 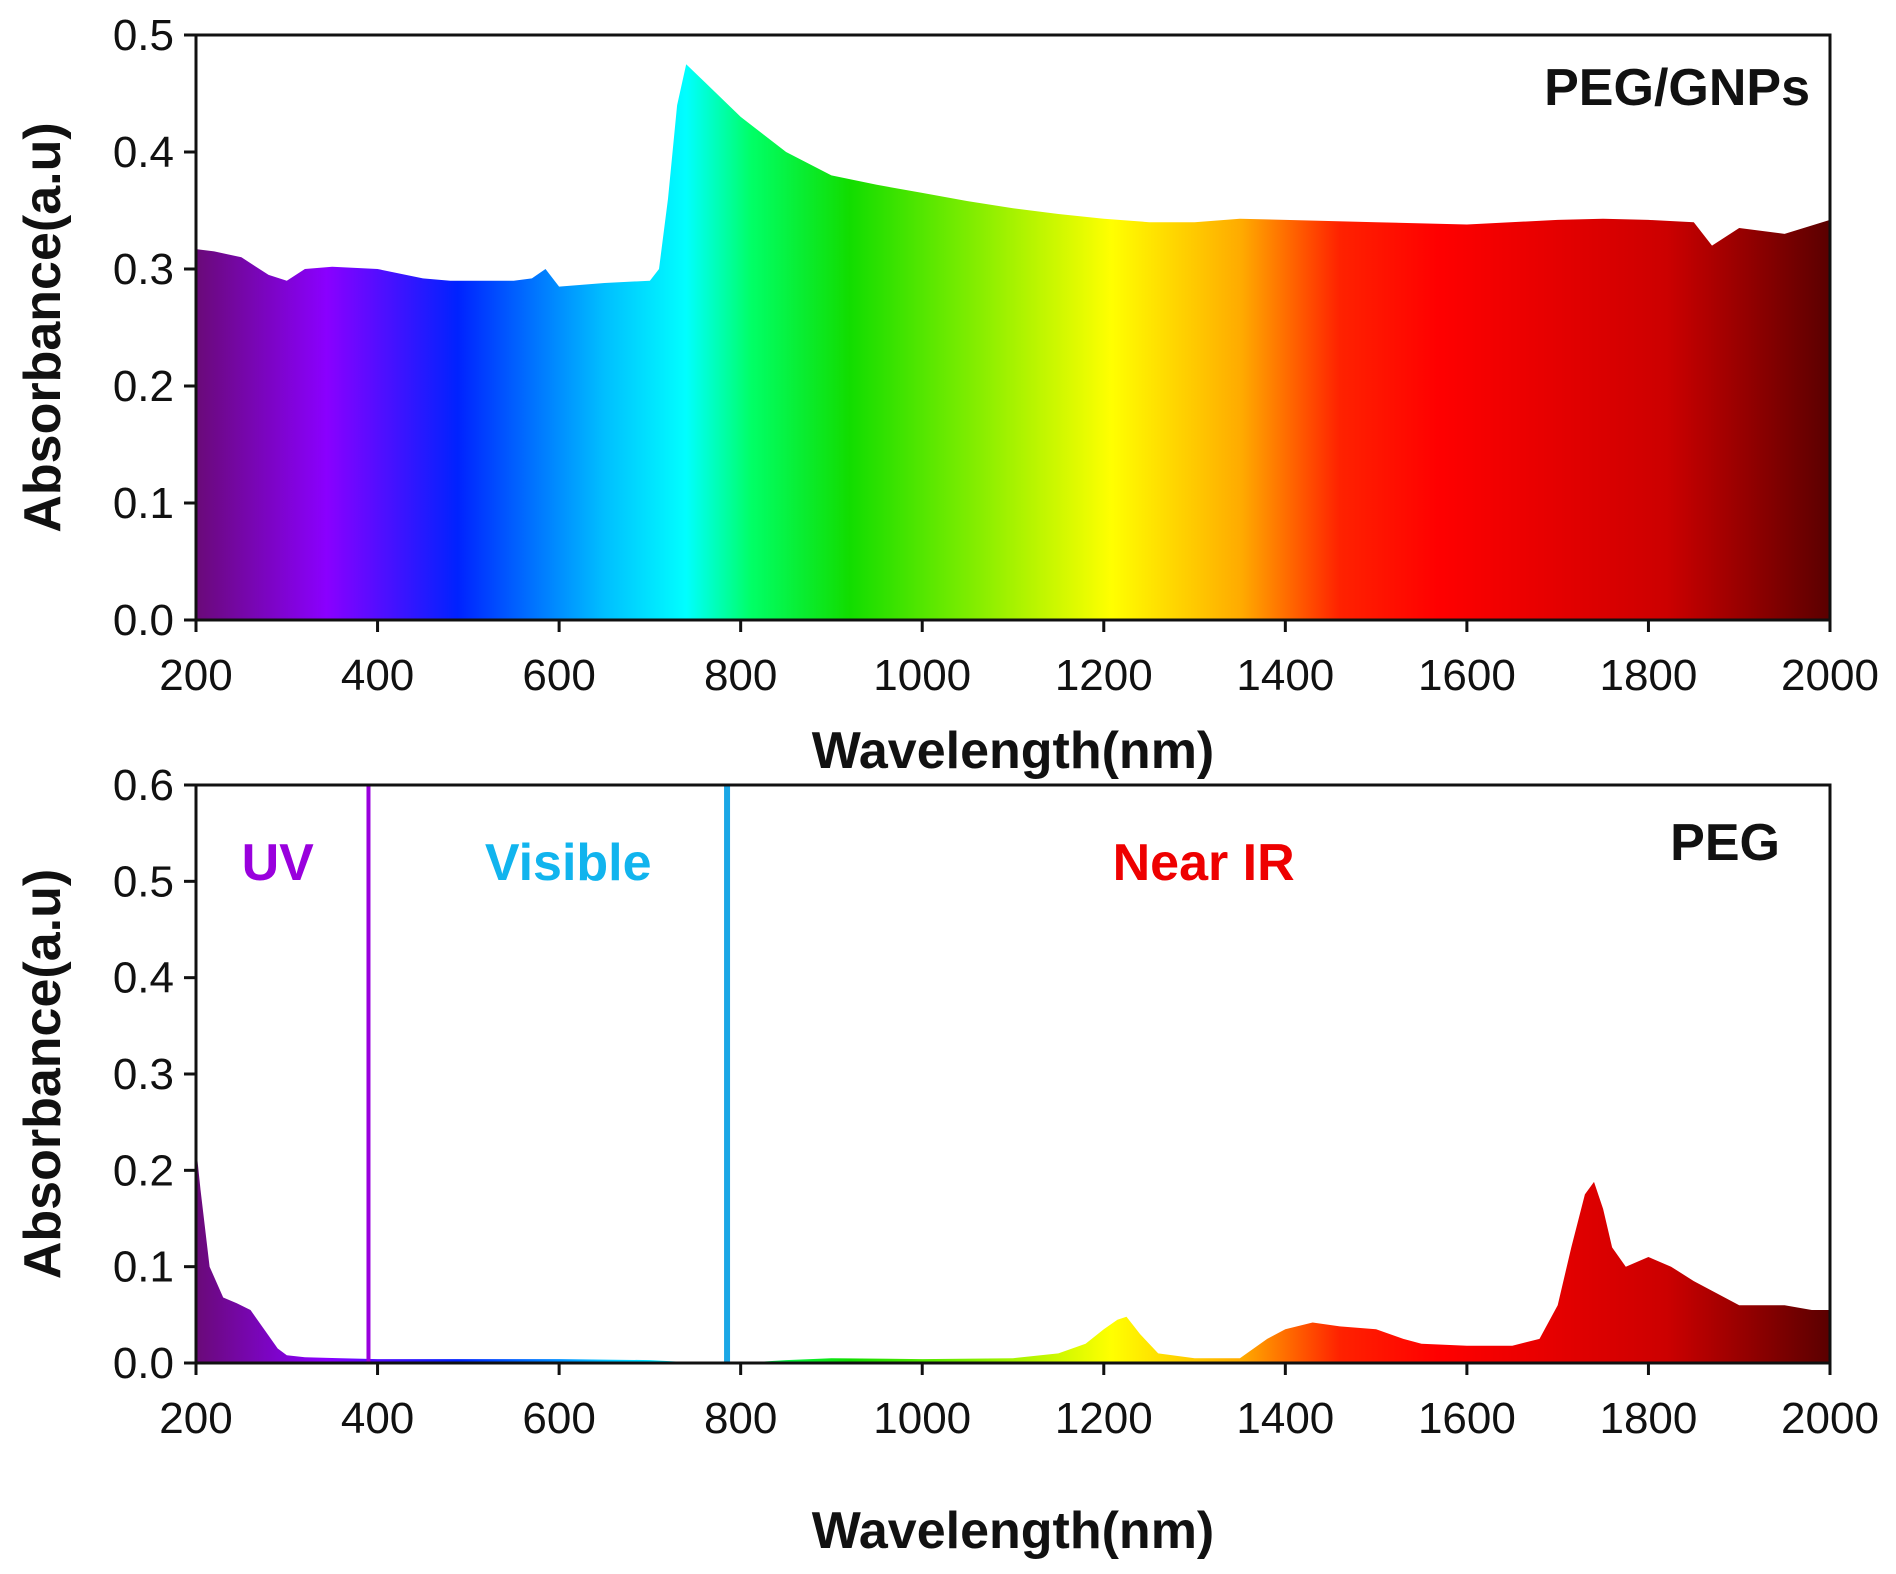 What do you see at coordinates (143, 785) in the screenshot?
I see `y-tick-label: 0.6` at bounding box center [143, 785].